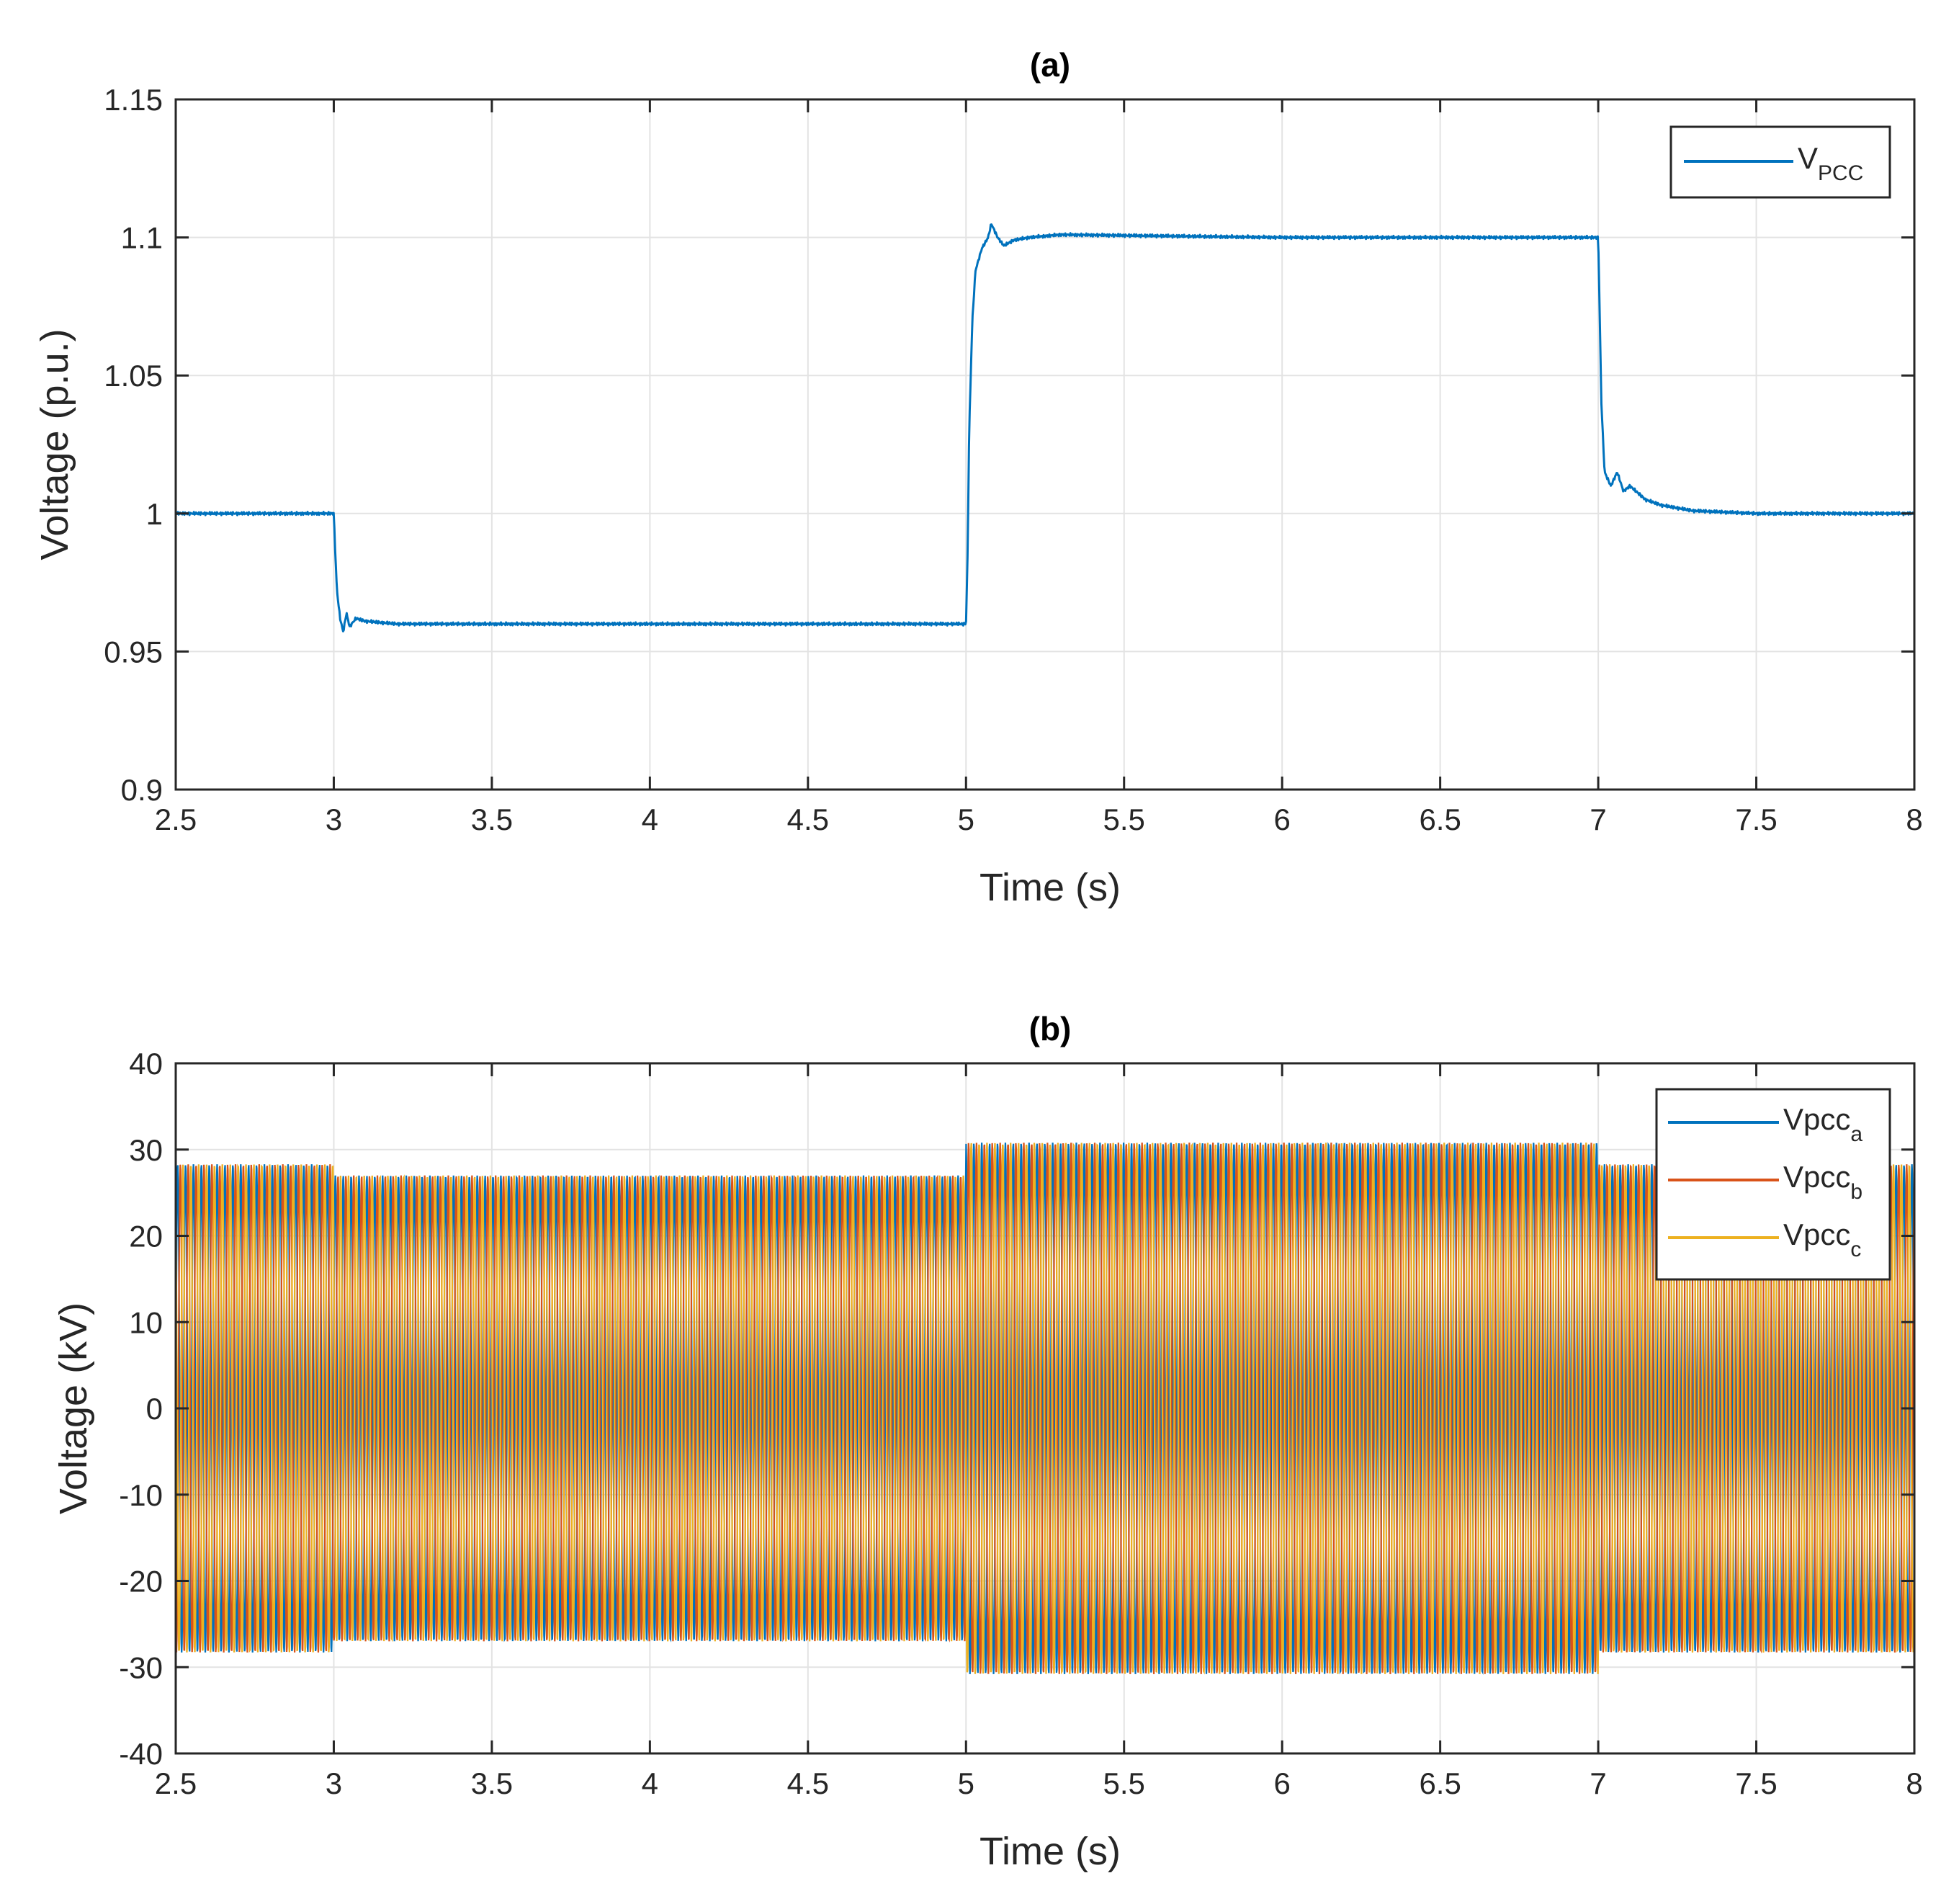 This screenshot has height=1904, width=1959. Describe the element at coordinates (1050, 1852) in the screenshot. I see `panel-b-xlabel: Time (s)` at that location.